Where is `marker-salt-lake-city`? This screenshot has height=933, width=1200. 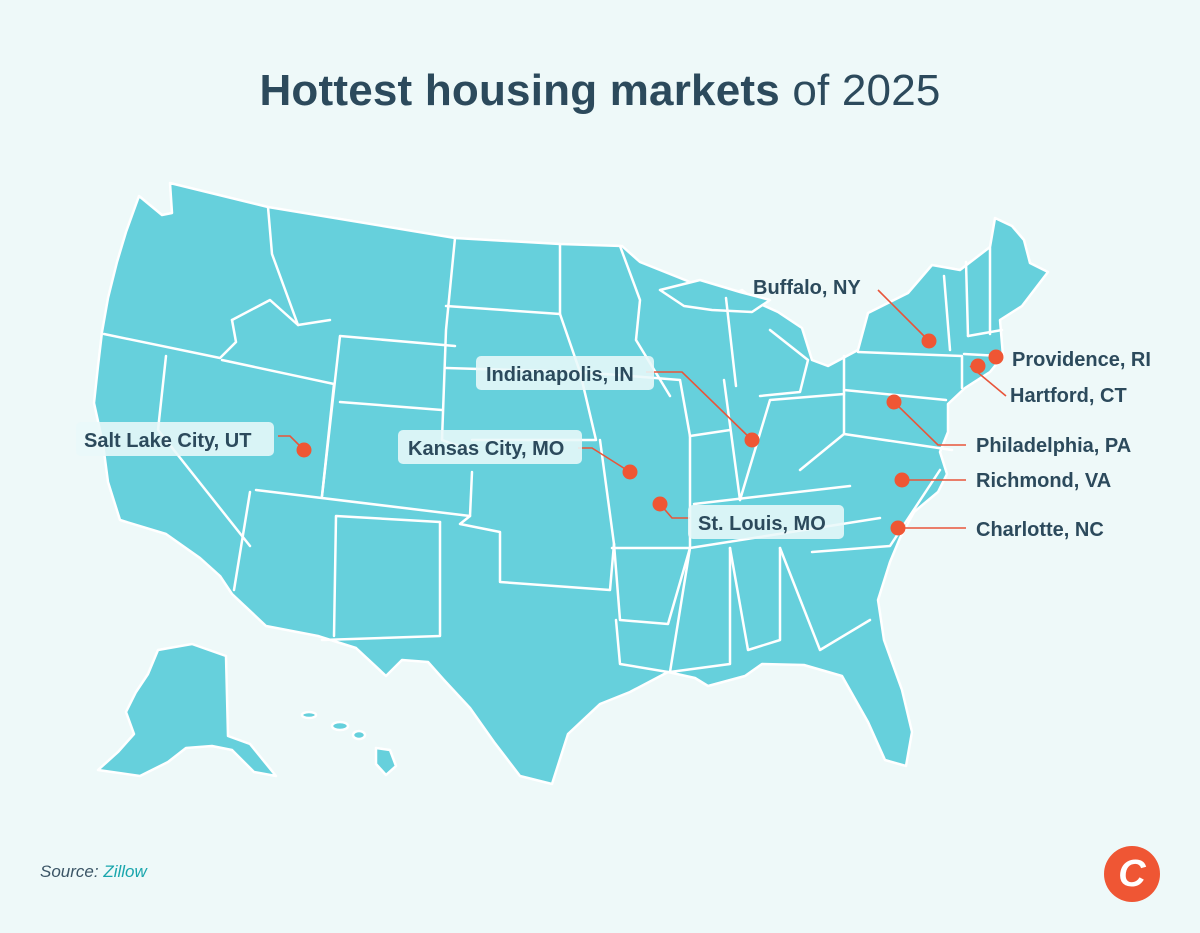 marker-salt-lake-city is located at coordinates (304, 450).